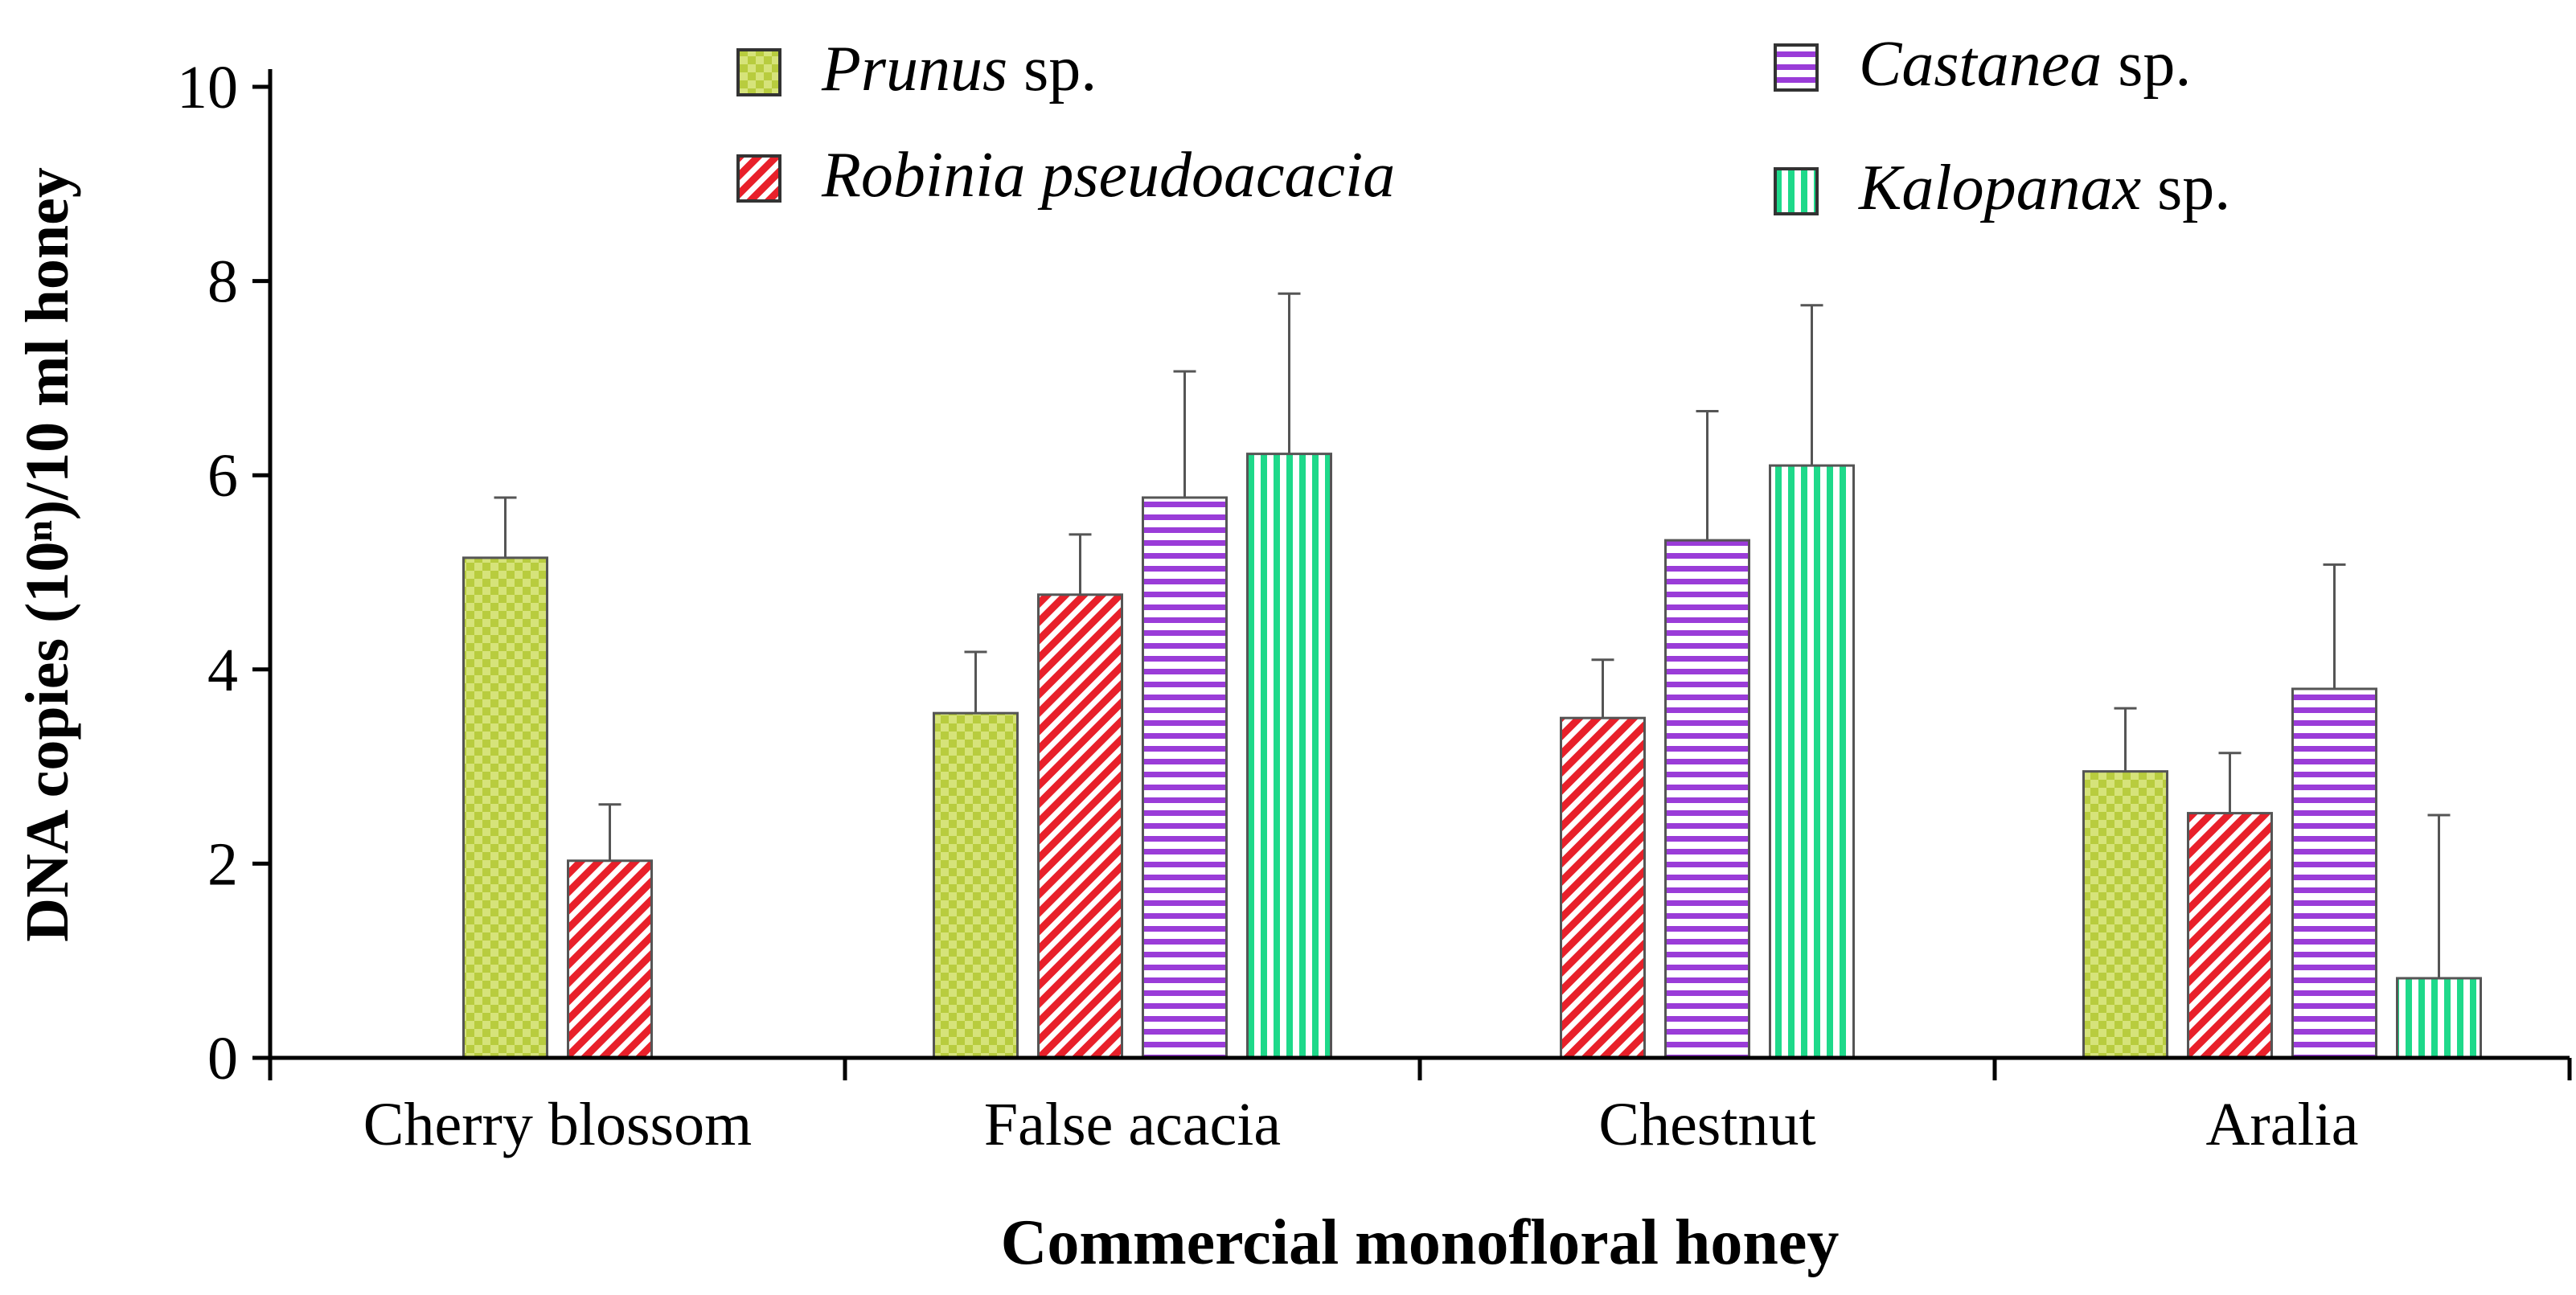  I want to click on bar-chestnut-kalopanax, so click(1812, 761).